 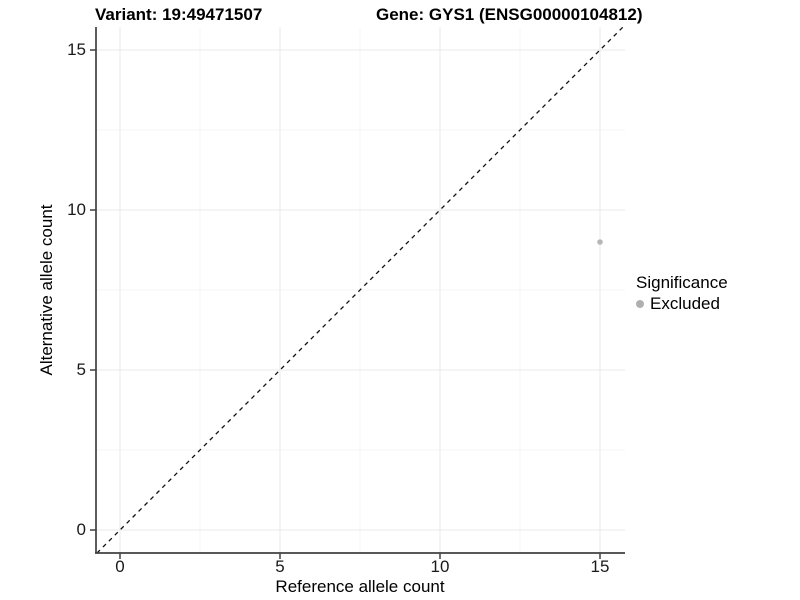 What do you see at coordinates (440, 566) in the screenshot?
I see `x-tick-label: 10` at bounding box center [440, 566].